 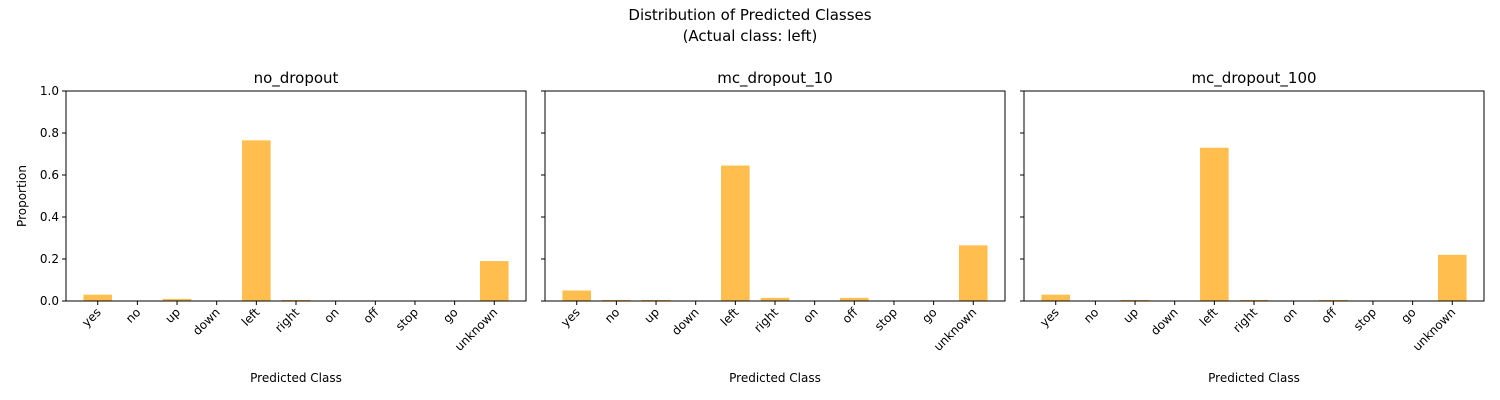 What do you see at coordinates (1253, 78) in the screenshot?
I see `panel-title: mc_dropout_100` at bounding box center [1253, 78].